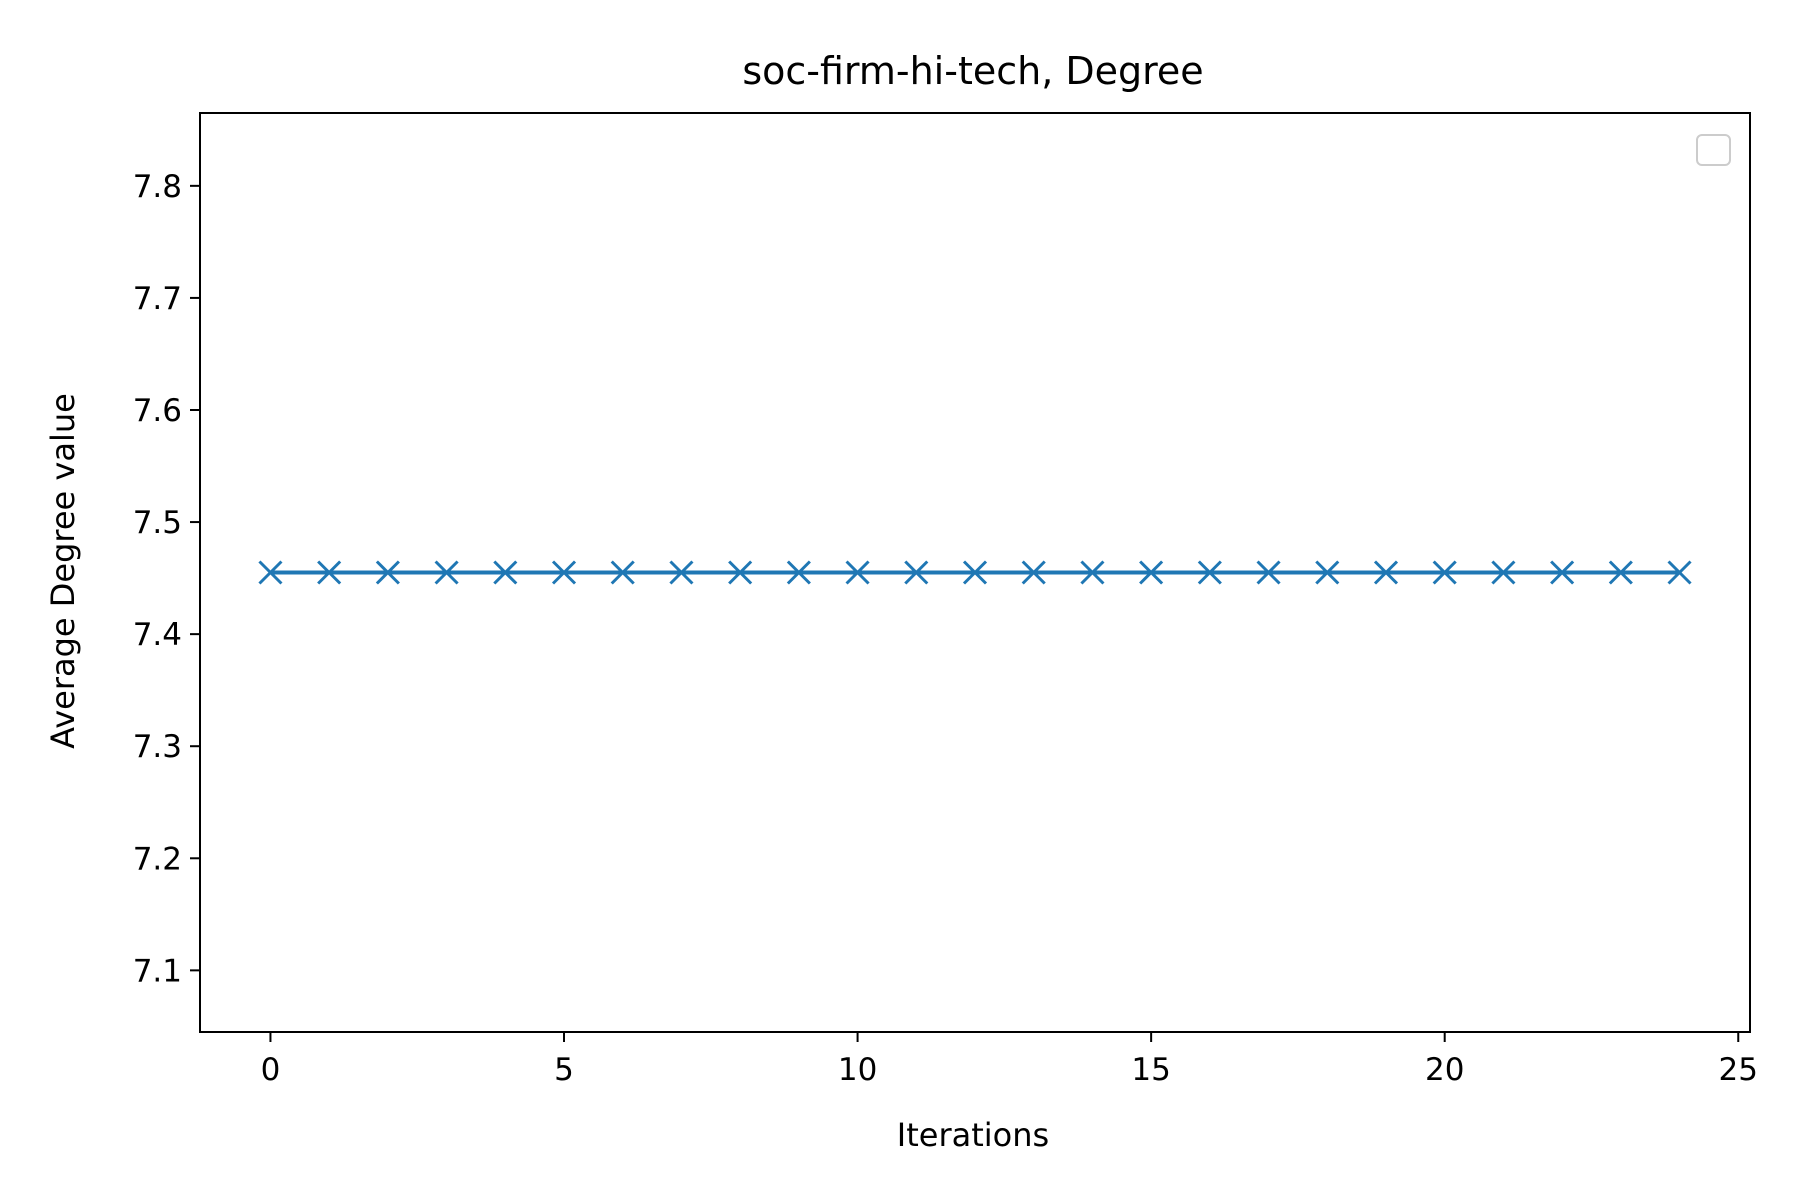  I want to click on y-tick-label: 7.2, so click(157, 859).